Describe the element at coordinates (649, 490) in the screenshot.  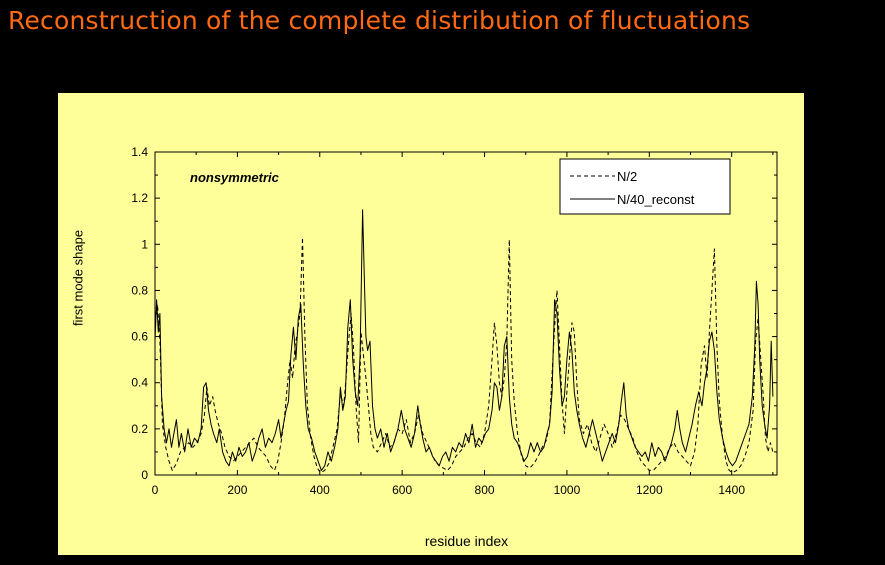
I see `x-tick-label: 1200` at that location.